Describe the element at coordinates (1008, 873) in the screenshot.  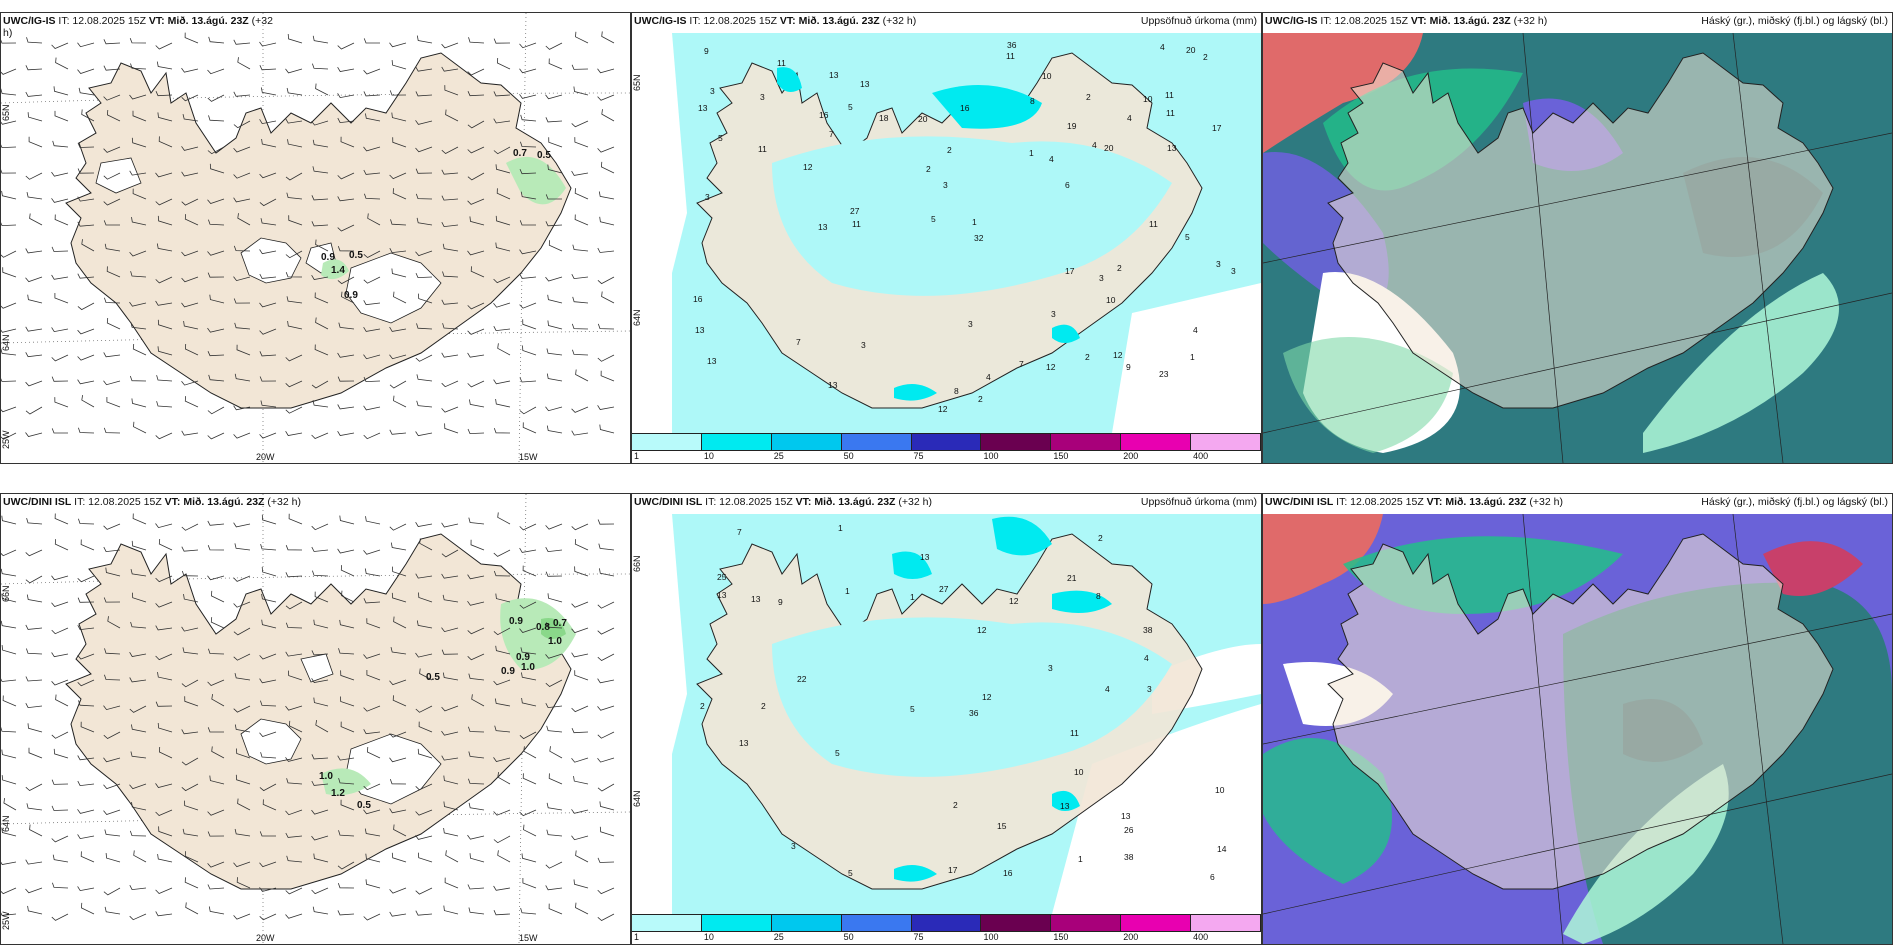
I see `precip-value: 16` at that location.